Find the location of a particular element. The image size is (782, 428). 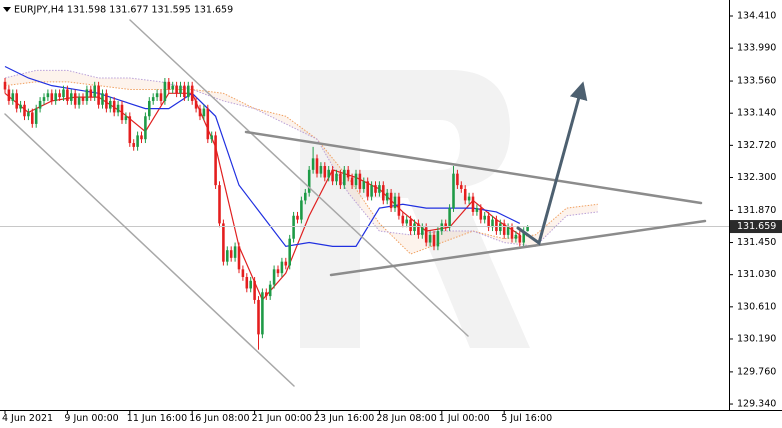

y-tick-label: 134.410 is located at coordinates (756, 15).